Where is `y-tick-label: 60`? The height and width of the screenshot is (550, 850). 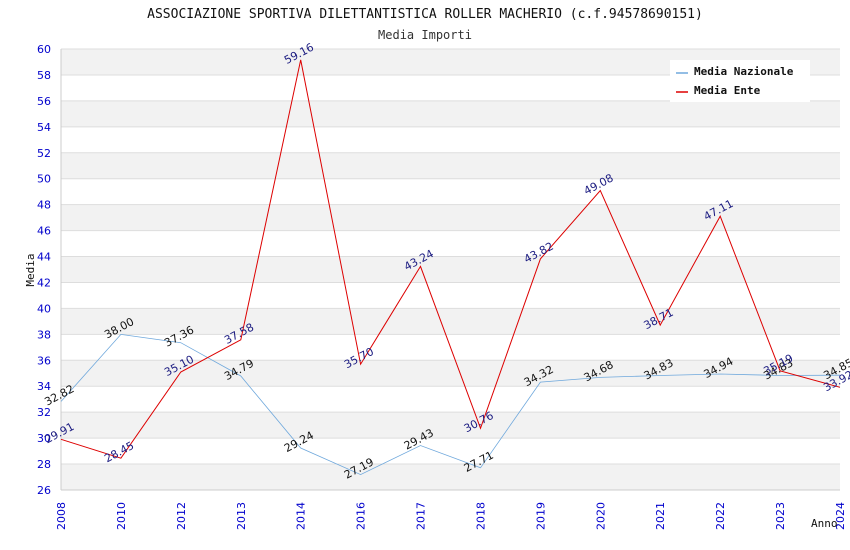
y-tick-label: 60 is located at coordinates (44, 49).